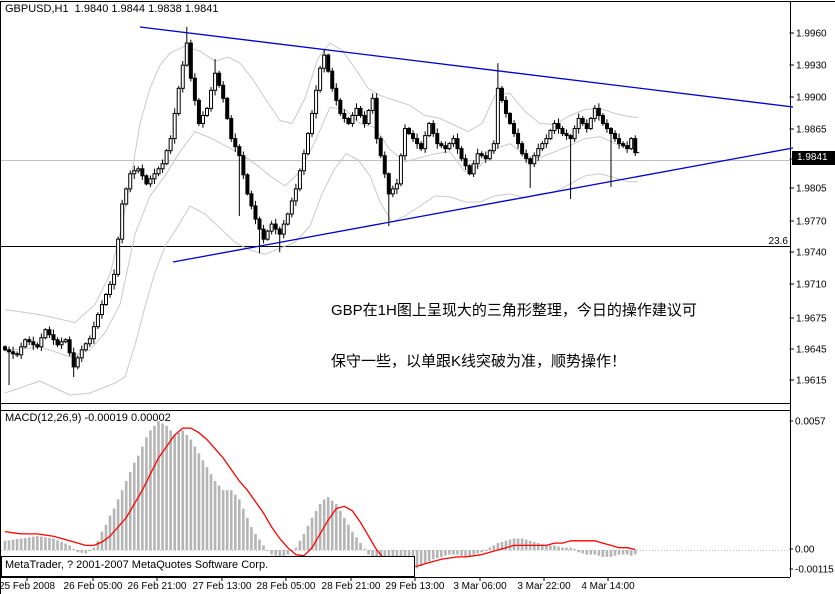  What do you see at coordinates (813, 289) in the screenshot?
I see `price-axis-zone` at bounding box center [813, 289].